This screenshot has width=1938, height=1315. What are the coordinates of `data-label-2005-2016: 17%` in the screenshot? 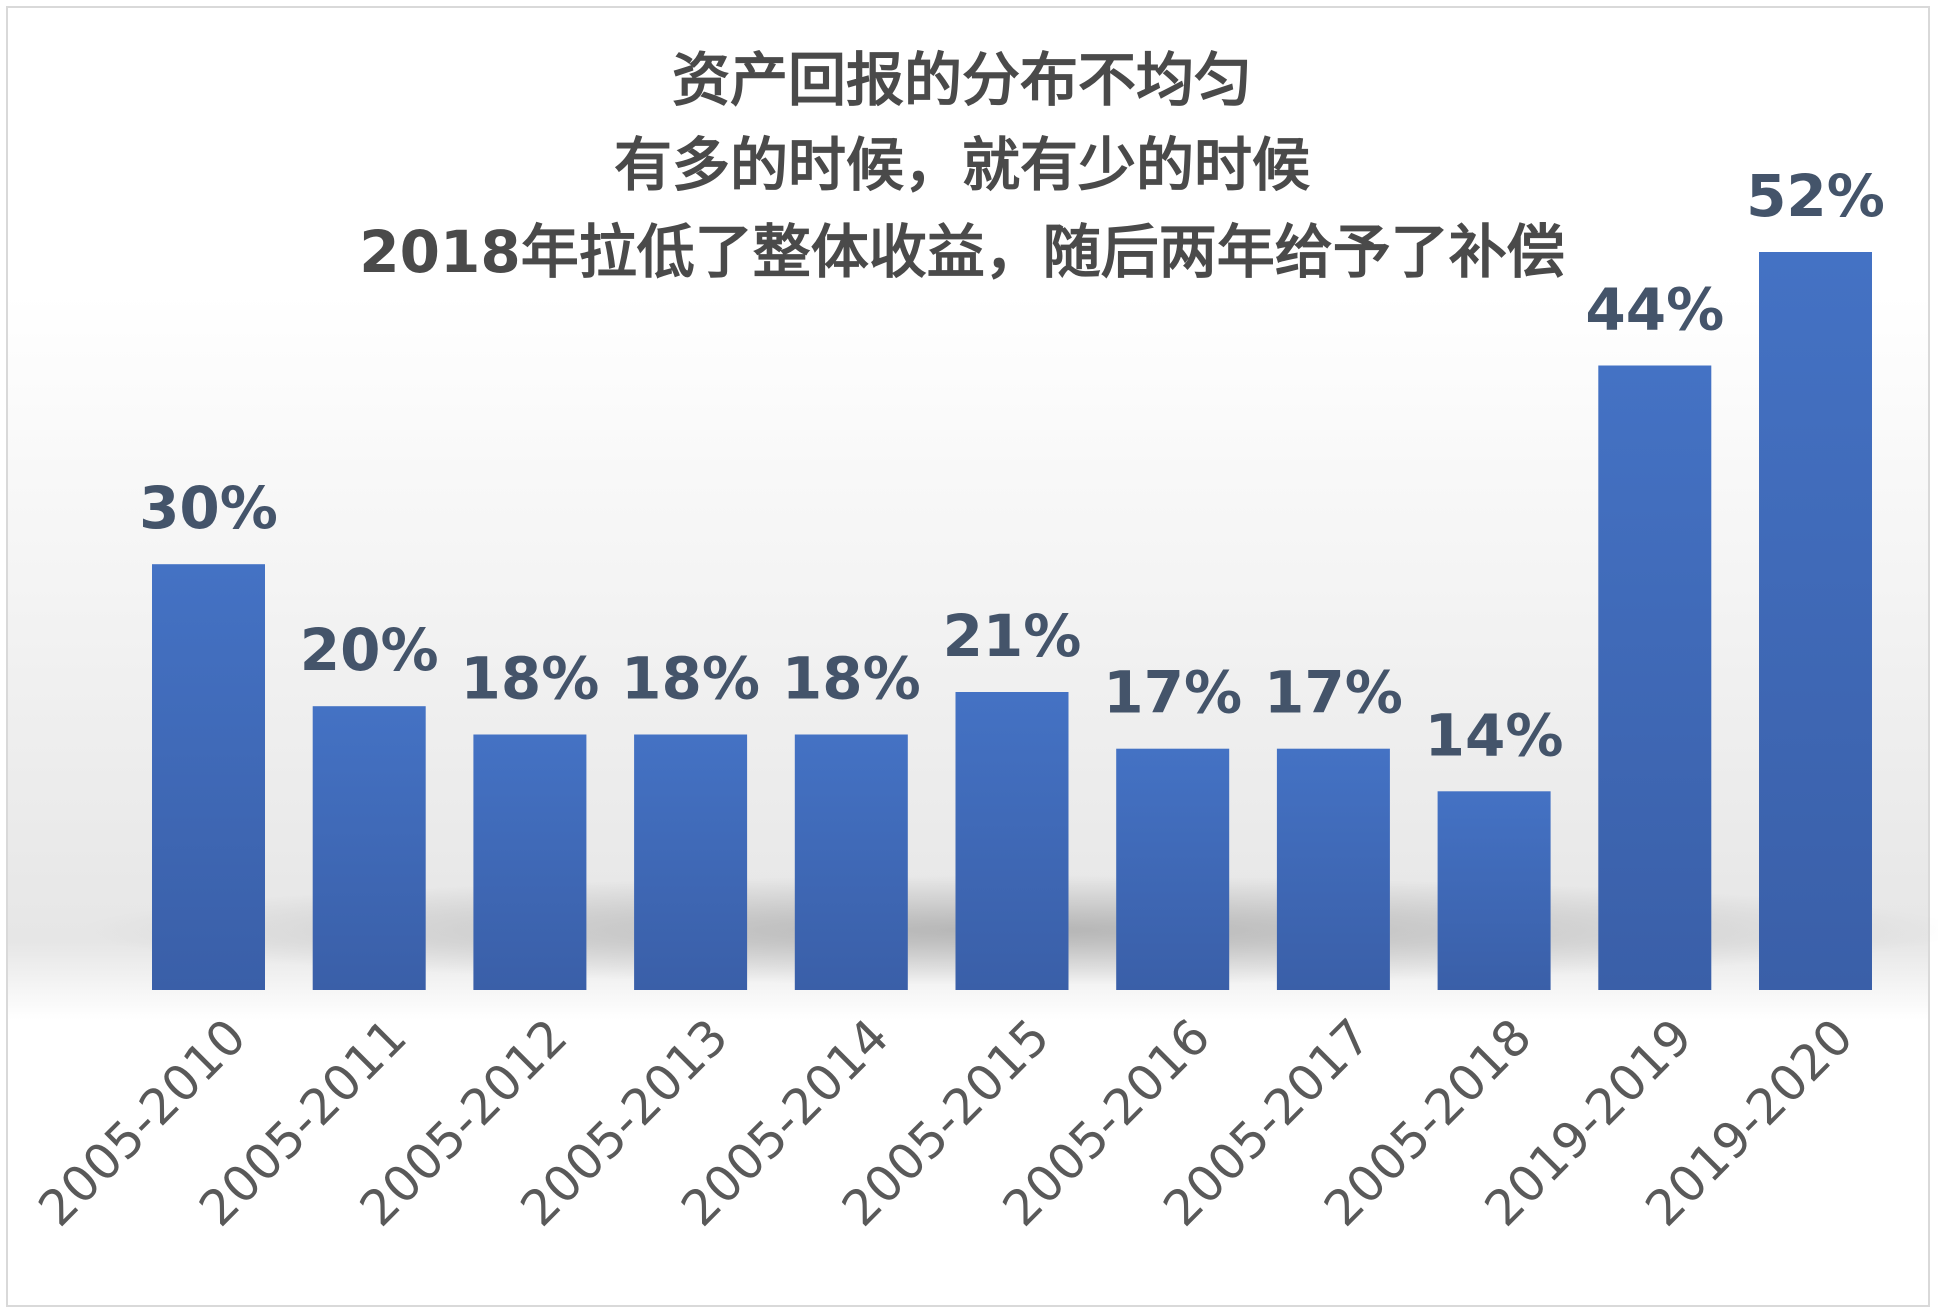 It's located at (1172, 693).